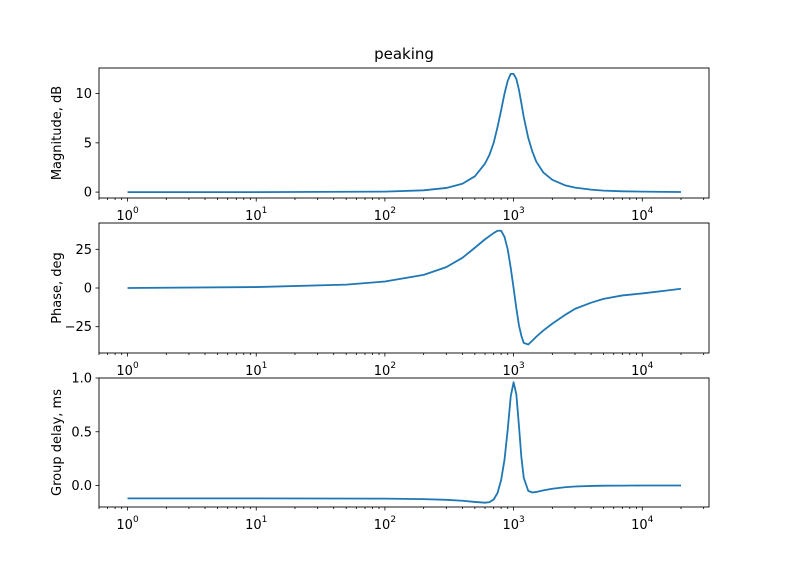 Image resolution: width=787 pixels, height=569 pixels. What do you see at coordinates (81, 486) in the screenshot?
I see `y-tick-label: 0.0` at bounding box center [81, 486].